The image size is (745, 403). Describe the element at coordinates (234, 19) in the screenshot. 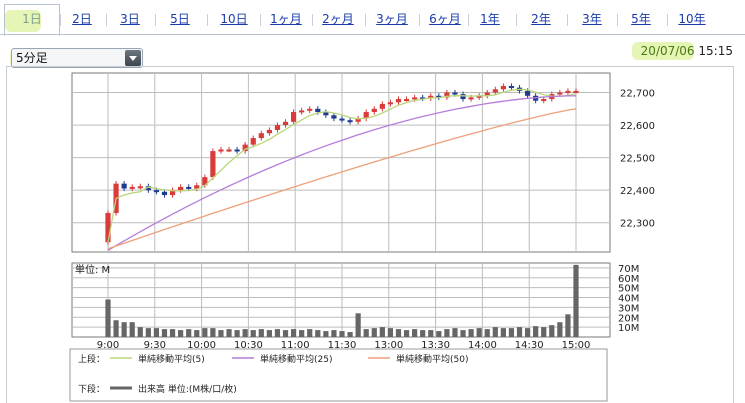

I see `tab-4: 10日` at that location.